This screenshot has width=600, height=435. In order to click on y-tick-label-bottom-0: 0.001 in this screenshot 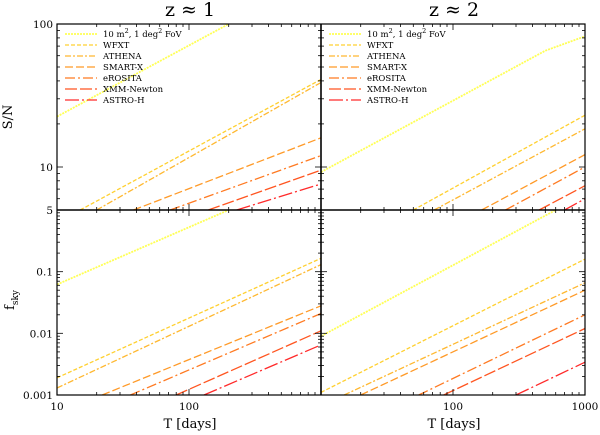, I will do `click(38, 396)`.